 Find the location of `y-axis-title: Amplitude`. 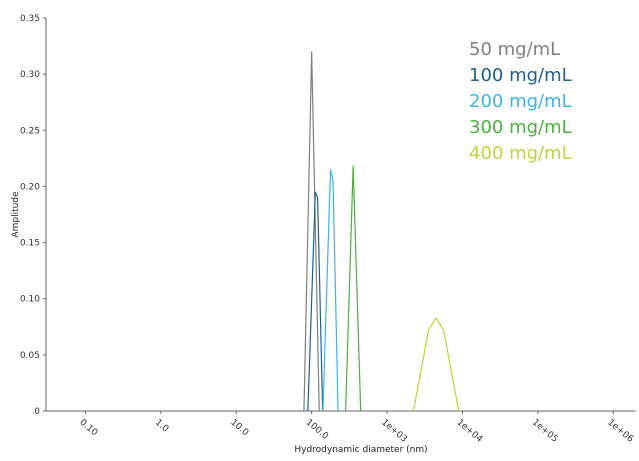

y-axis-title: Amplitude is located at coordinates (16, 214).